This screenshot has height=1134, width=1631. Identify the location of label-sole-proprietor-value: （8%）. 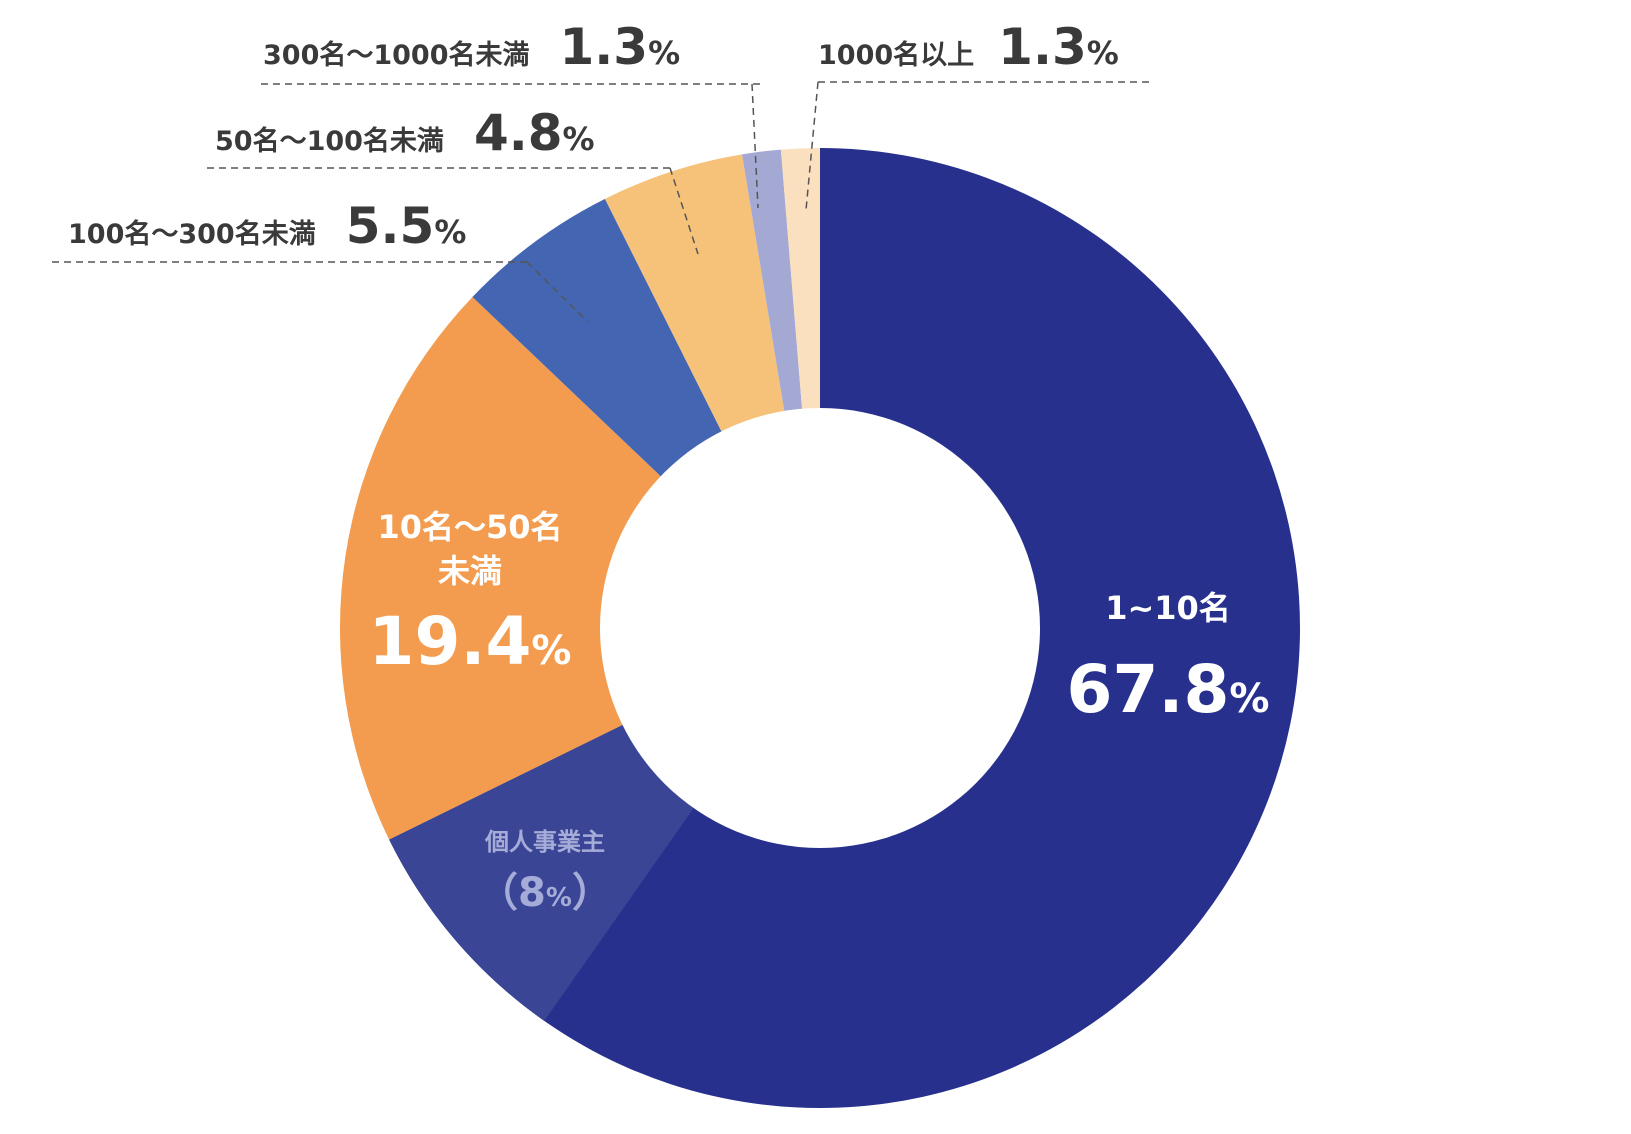
(545, 893).